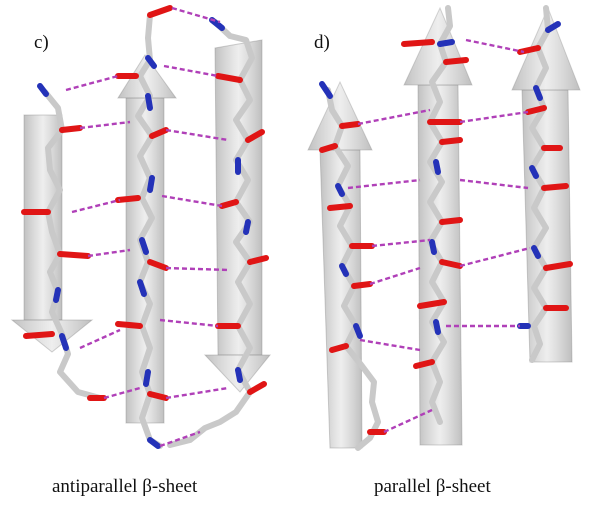 The height and width of the screenshot is (505, 596). What do you see at coordinates (125, 486) in the screenshot?
I see `caption-antiparallel: antiparallel β-sheet` at bounding box center [125, 486].